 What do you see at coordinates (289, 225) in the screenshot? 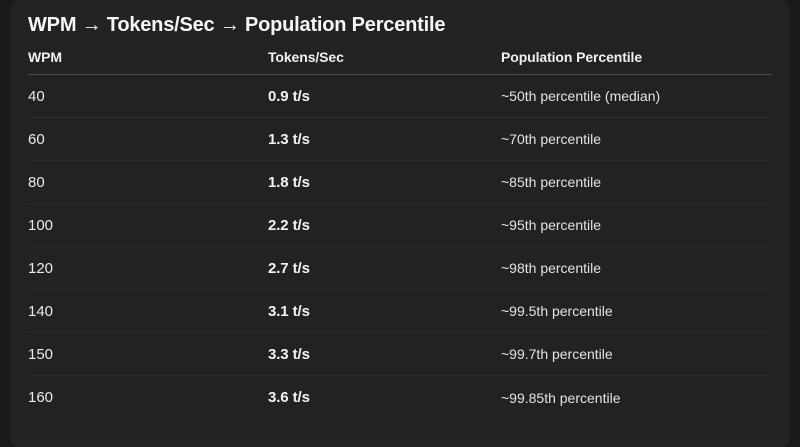
I see `cell-tokens-per-sec: 2.2 t/s` at bounding box center [289, 225].